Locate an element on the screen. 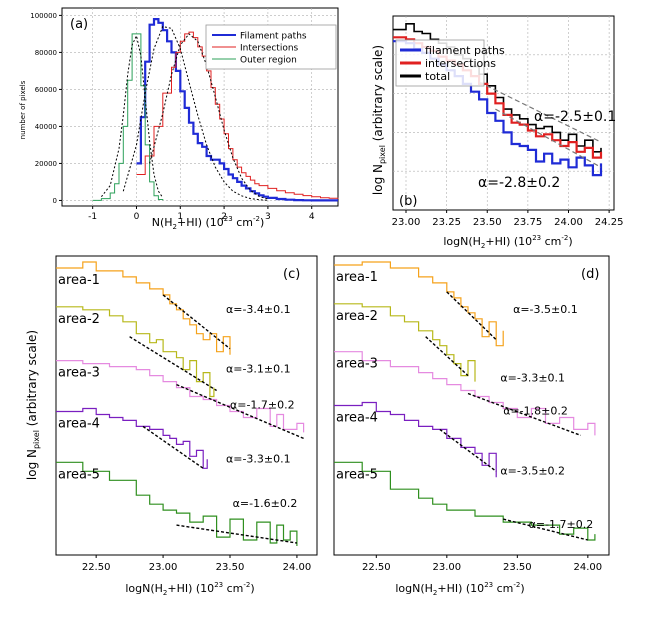 The width and height of the screenshot is (664, 619). series-fit-intersections is located at coordinates (209, 116).